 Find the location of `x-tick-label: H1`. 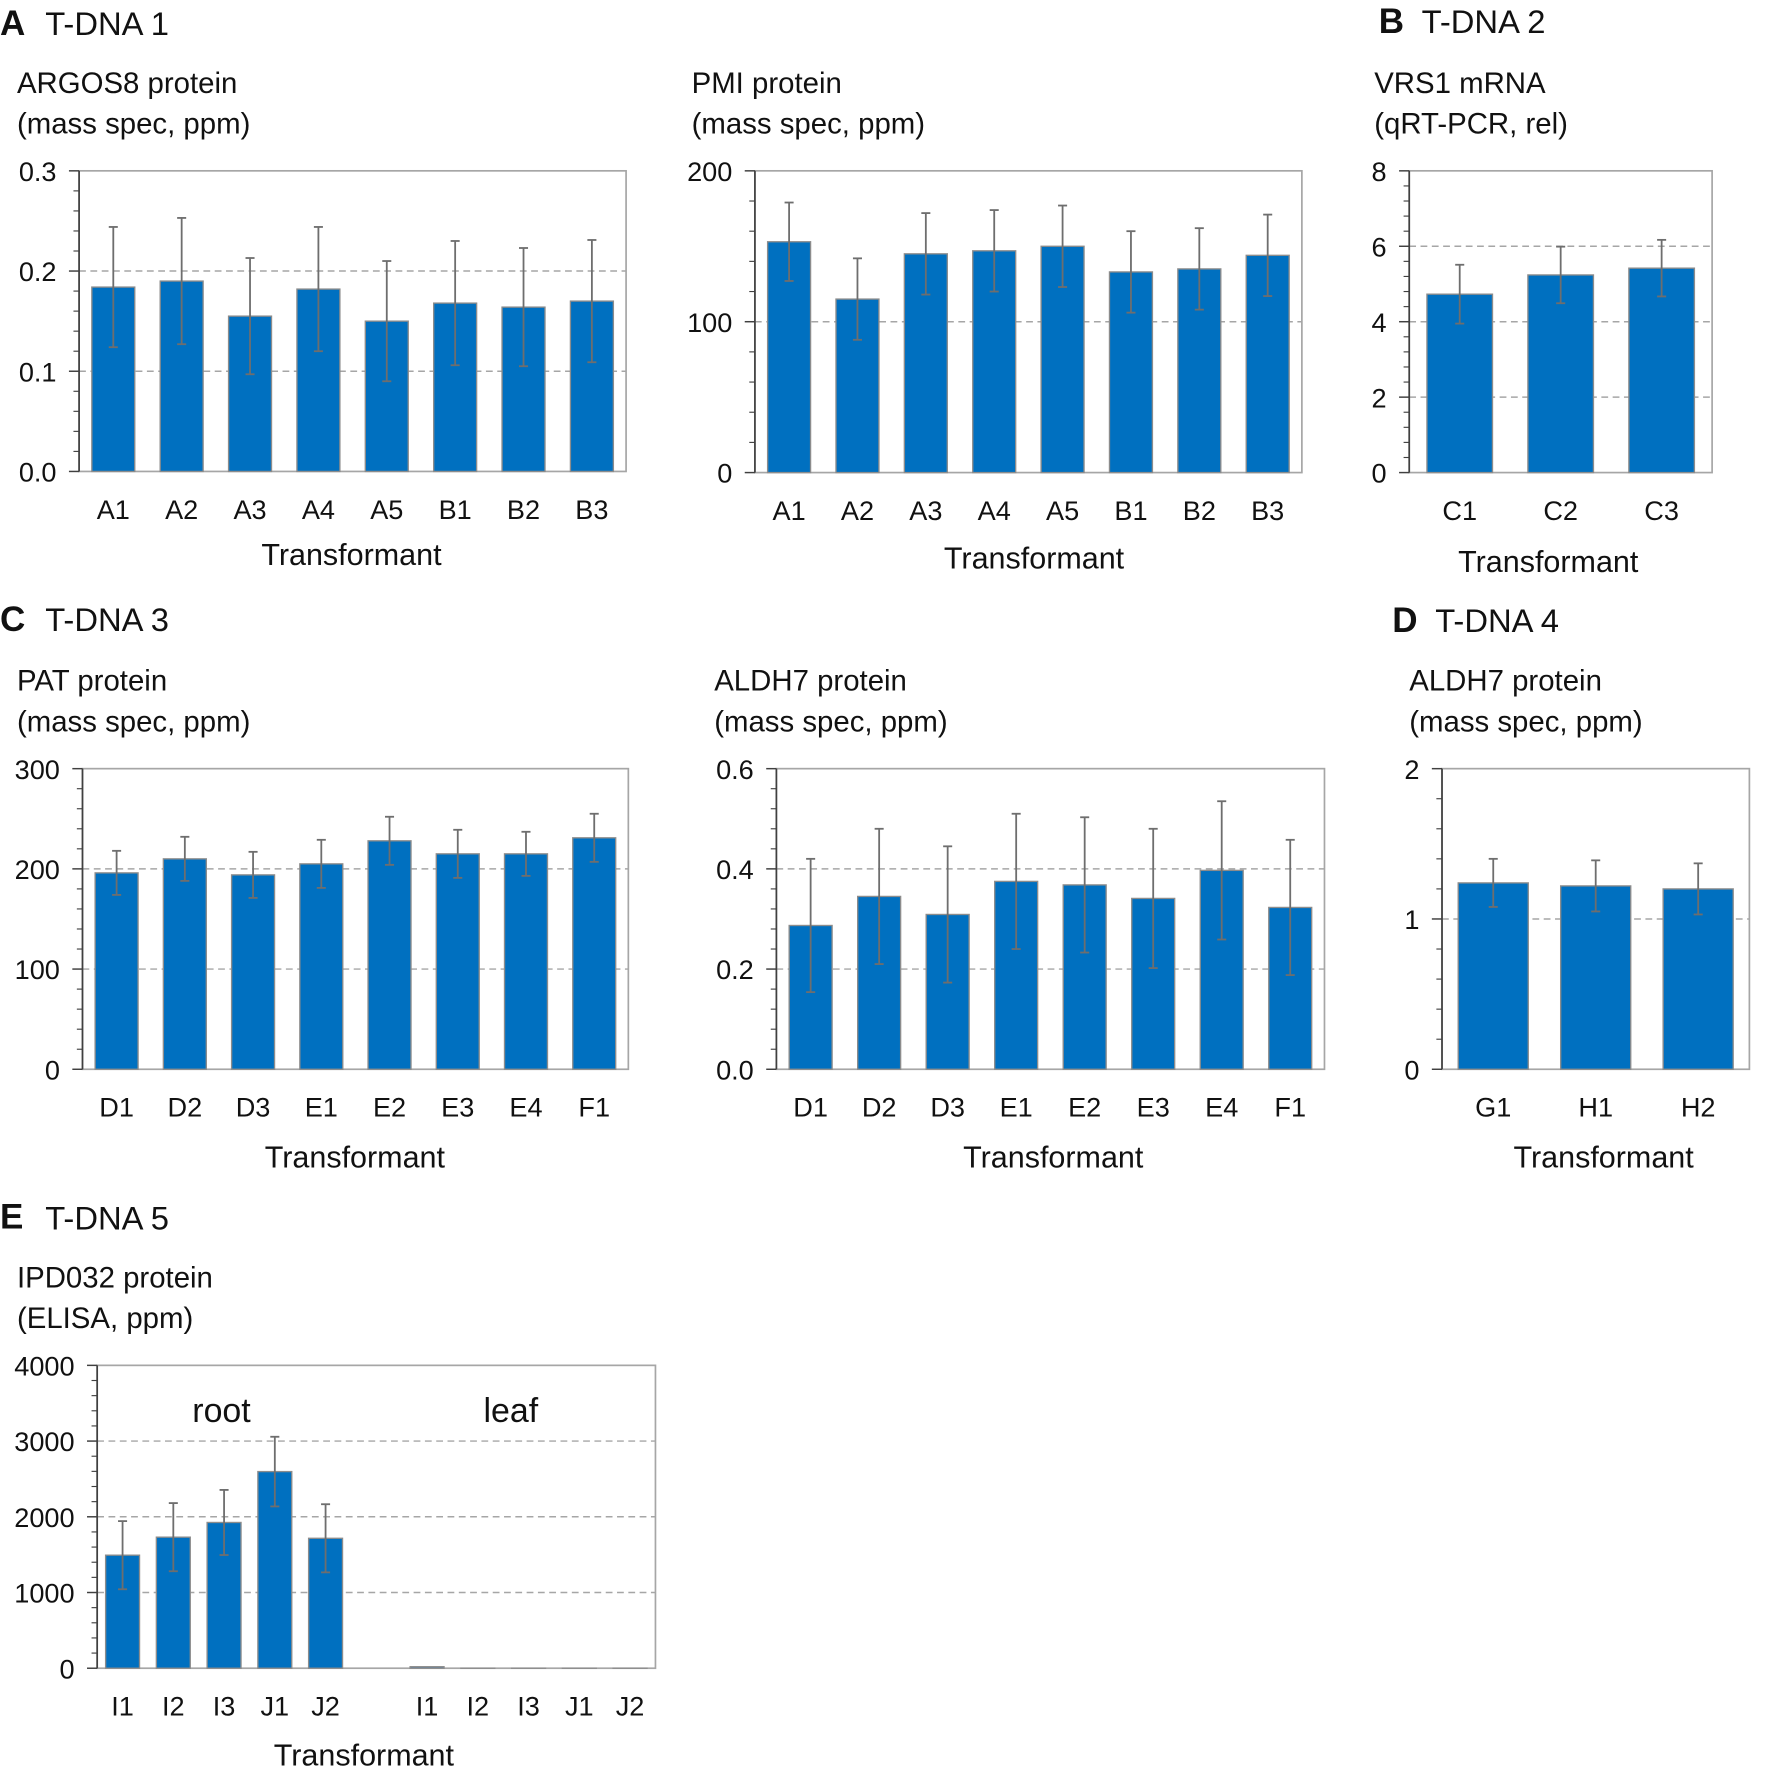

x-tick-label: H1 is located at coordinates (1595, 1107).